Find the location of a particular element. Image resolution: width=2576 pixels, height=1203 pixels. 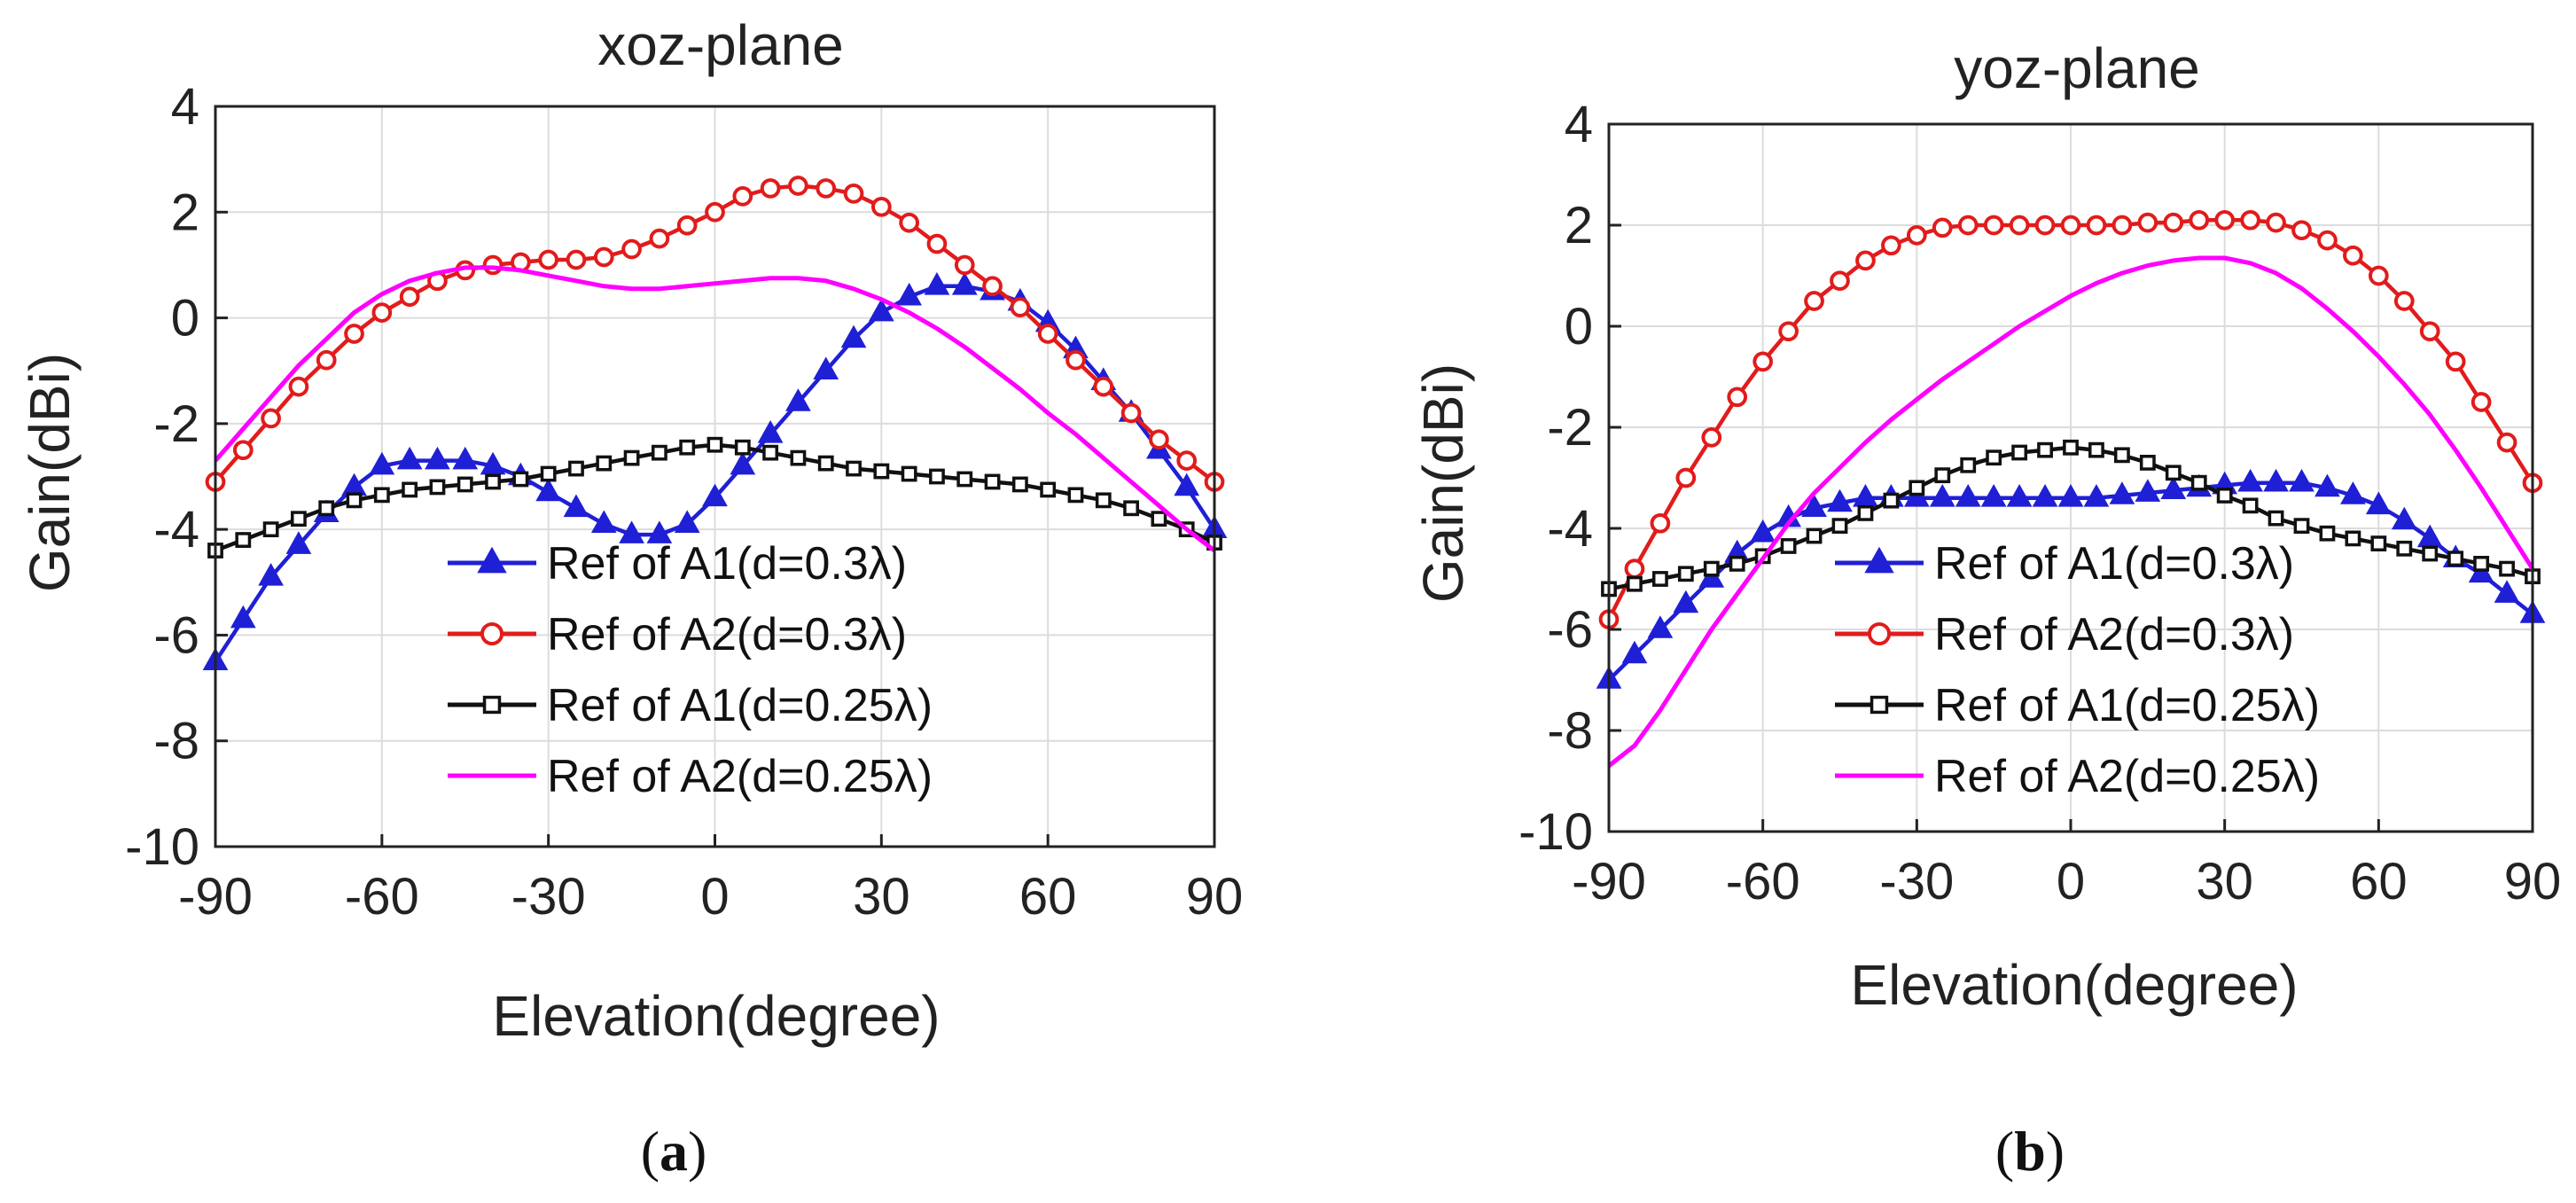

y-tick-label: 4 is located at coordinates (185, 107).